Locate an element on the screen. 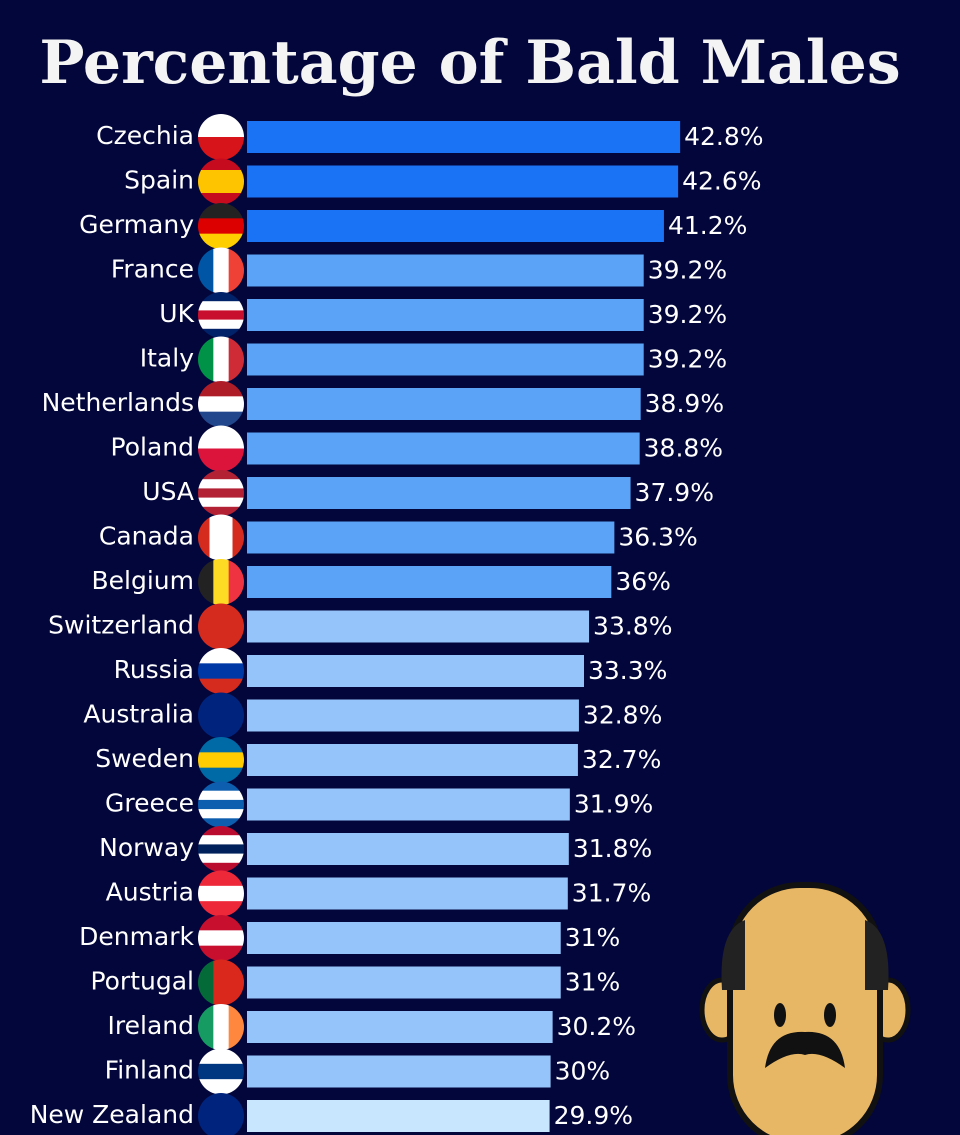 The image size is (960, 1135). category-label: Australia is located at coordinates (138, 714).